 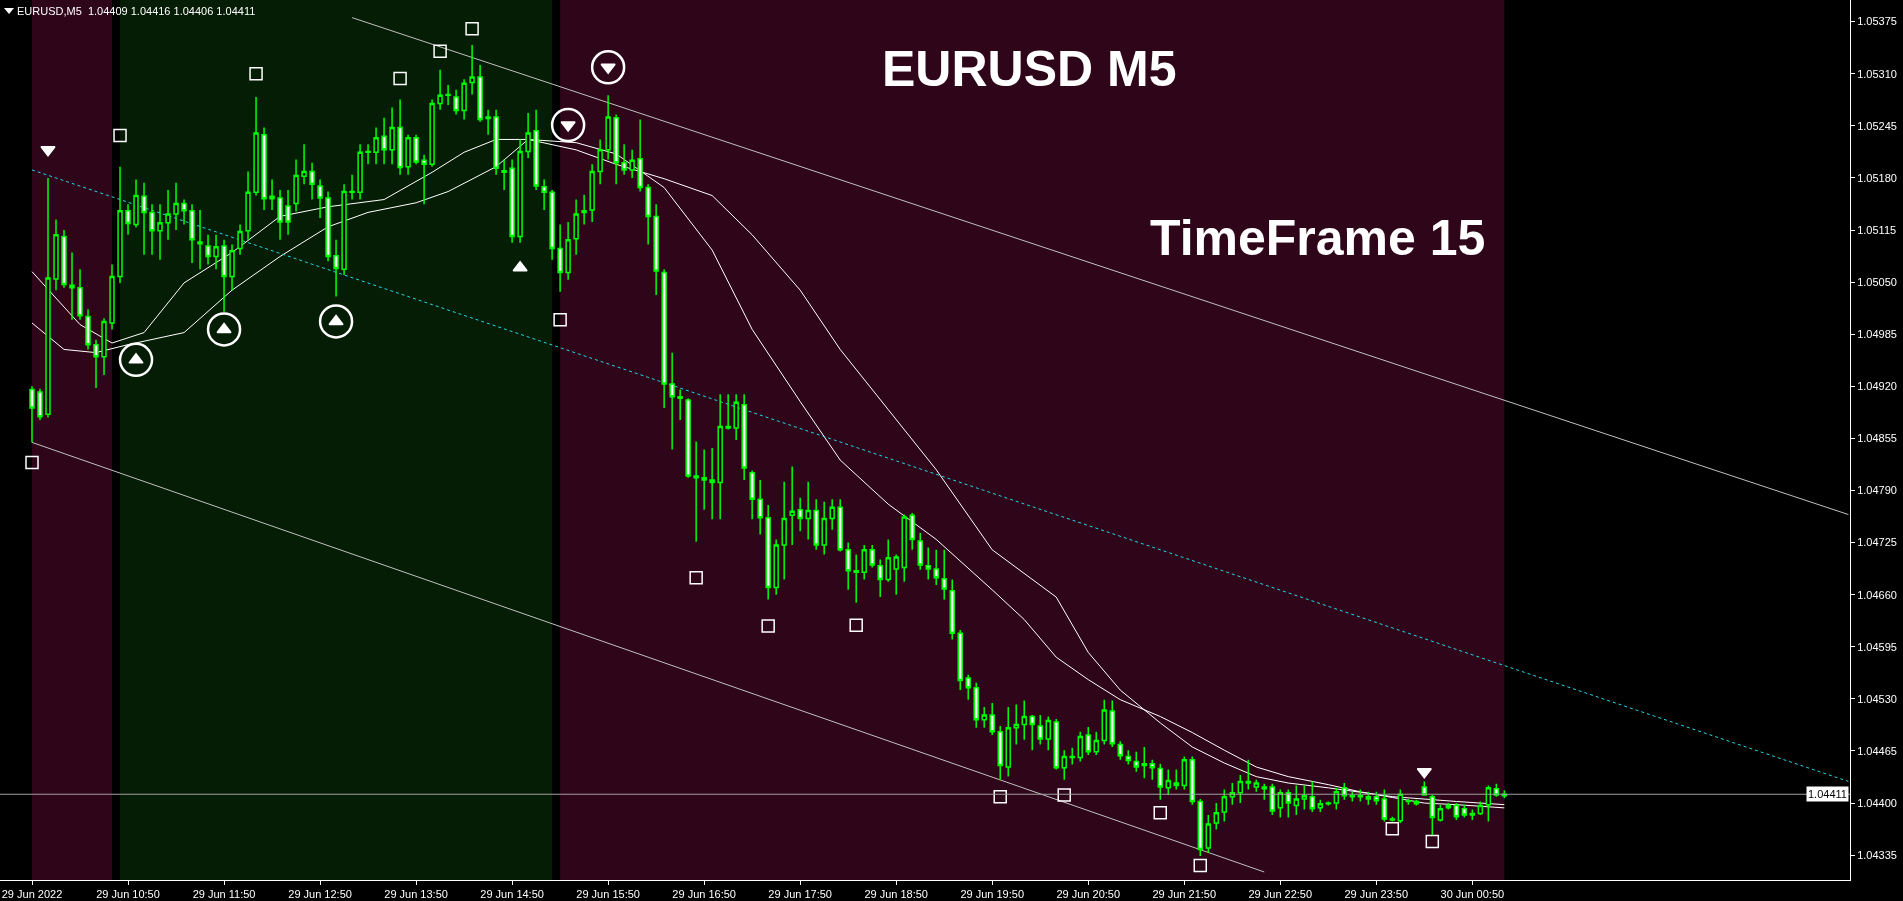 What do you see at coordinates (1877, 698) in the screenshot?
I see `y-tick-label: 1.04530` at bounding box center [1877, 698].